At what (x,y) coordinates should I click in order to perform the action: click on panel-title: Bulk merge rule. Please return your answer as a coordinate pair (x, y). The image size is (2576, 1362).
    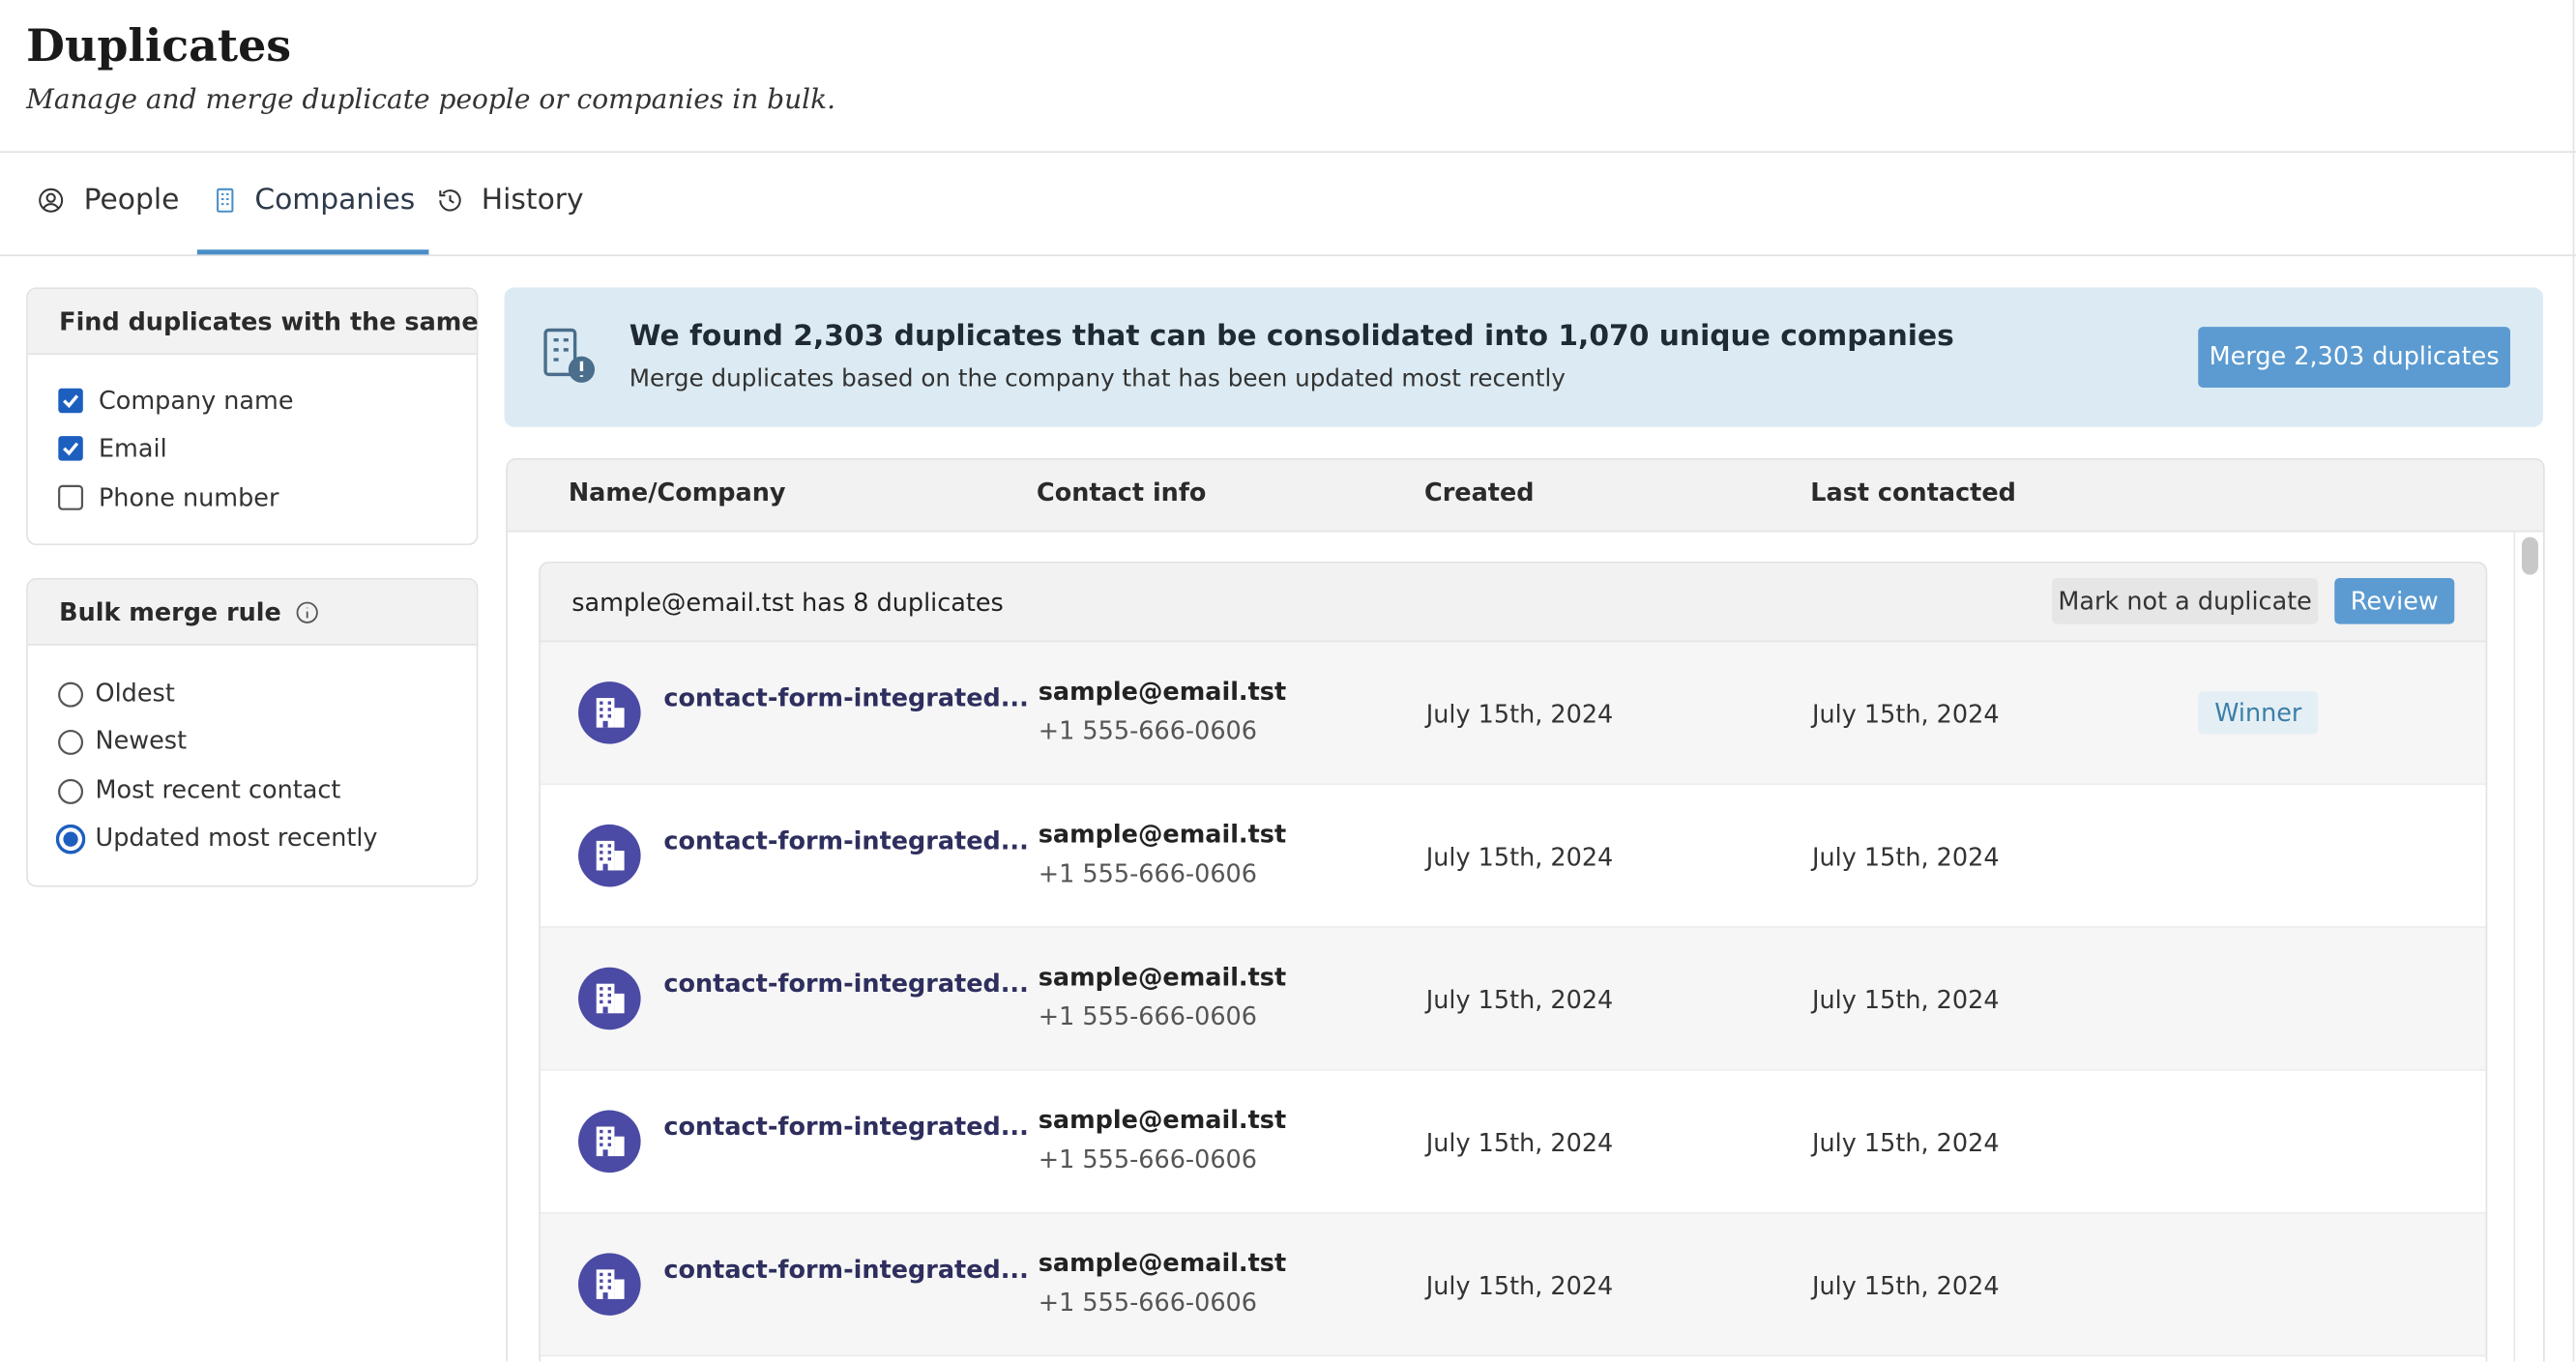
    Looking at the image, I should click on (170, 612).